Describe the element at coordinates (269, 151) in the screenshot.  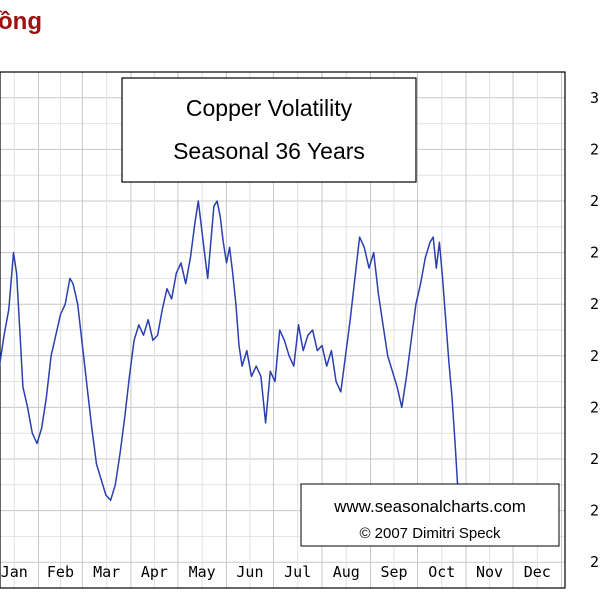
I see `chart-title-line-2: Seasonal 36 Years` at that location.